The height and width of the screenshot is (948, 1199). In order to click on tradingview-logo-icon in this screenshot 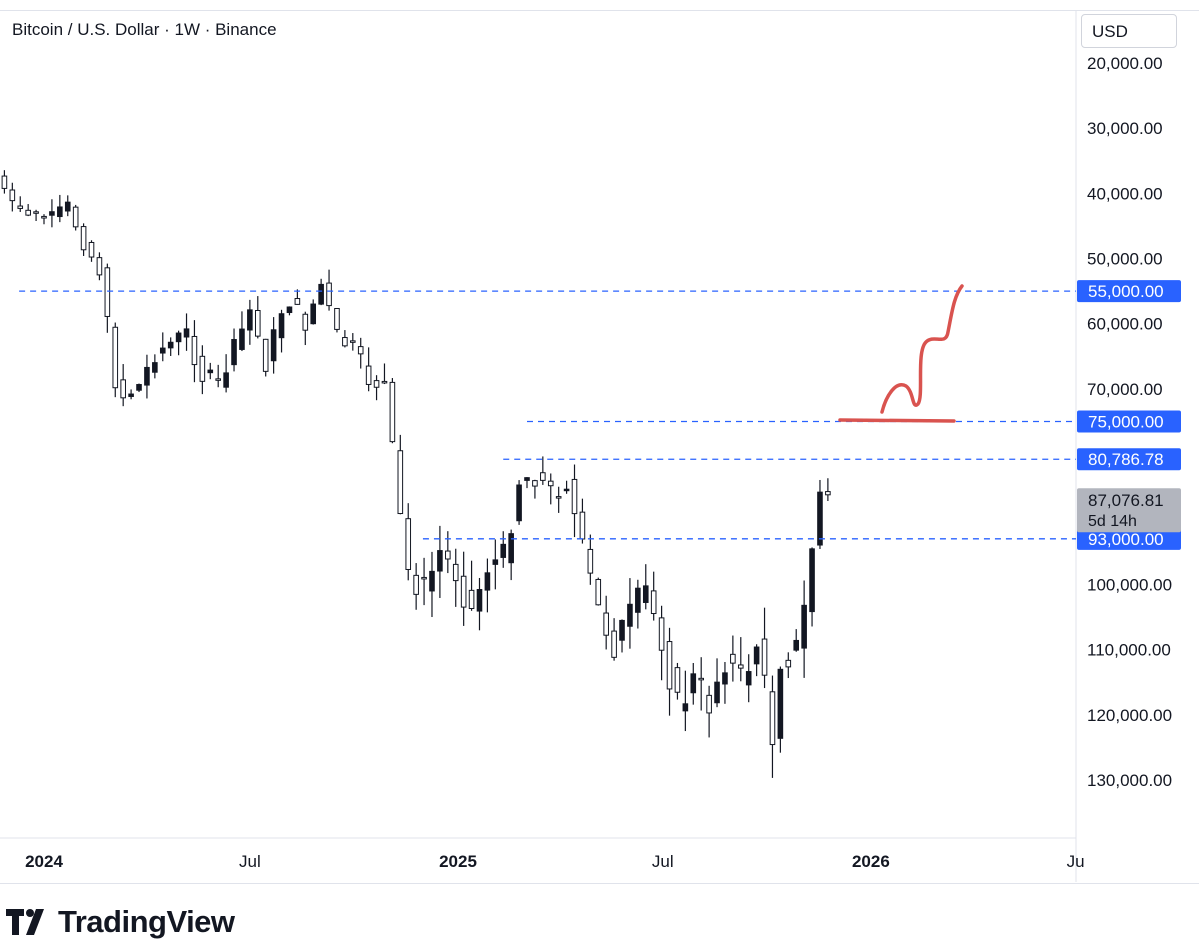, I will do `click(25, 922)`.